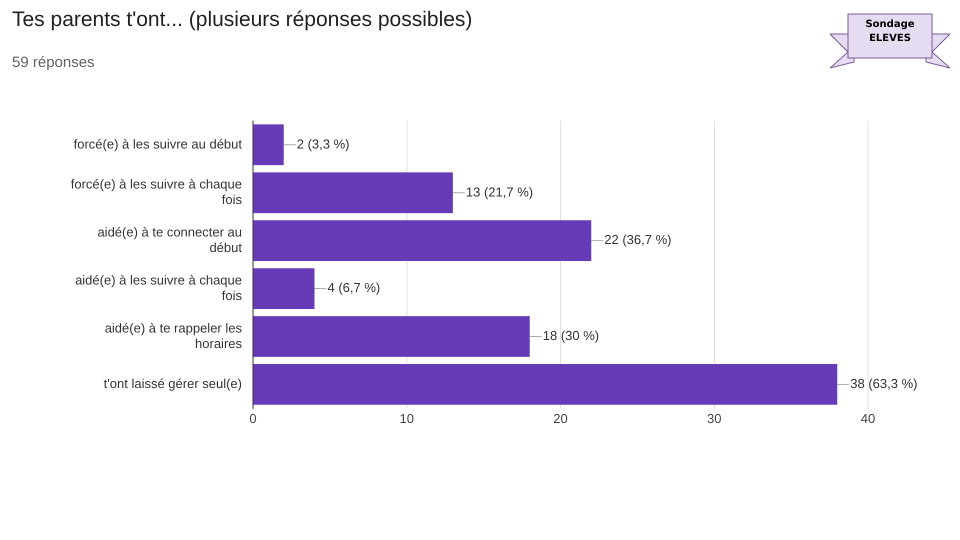 The width and height of the screenshot is (960, 540). Describe the element at coordinates (884, 384) in the screenshot. I see `data-label: 38 (63,3 %)` at that location.